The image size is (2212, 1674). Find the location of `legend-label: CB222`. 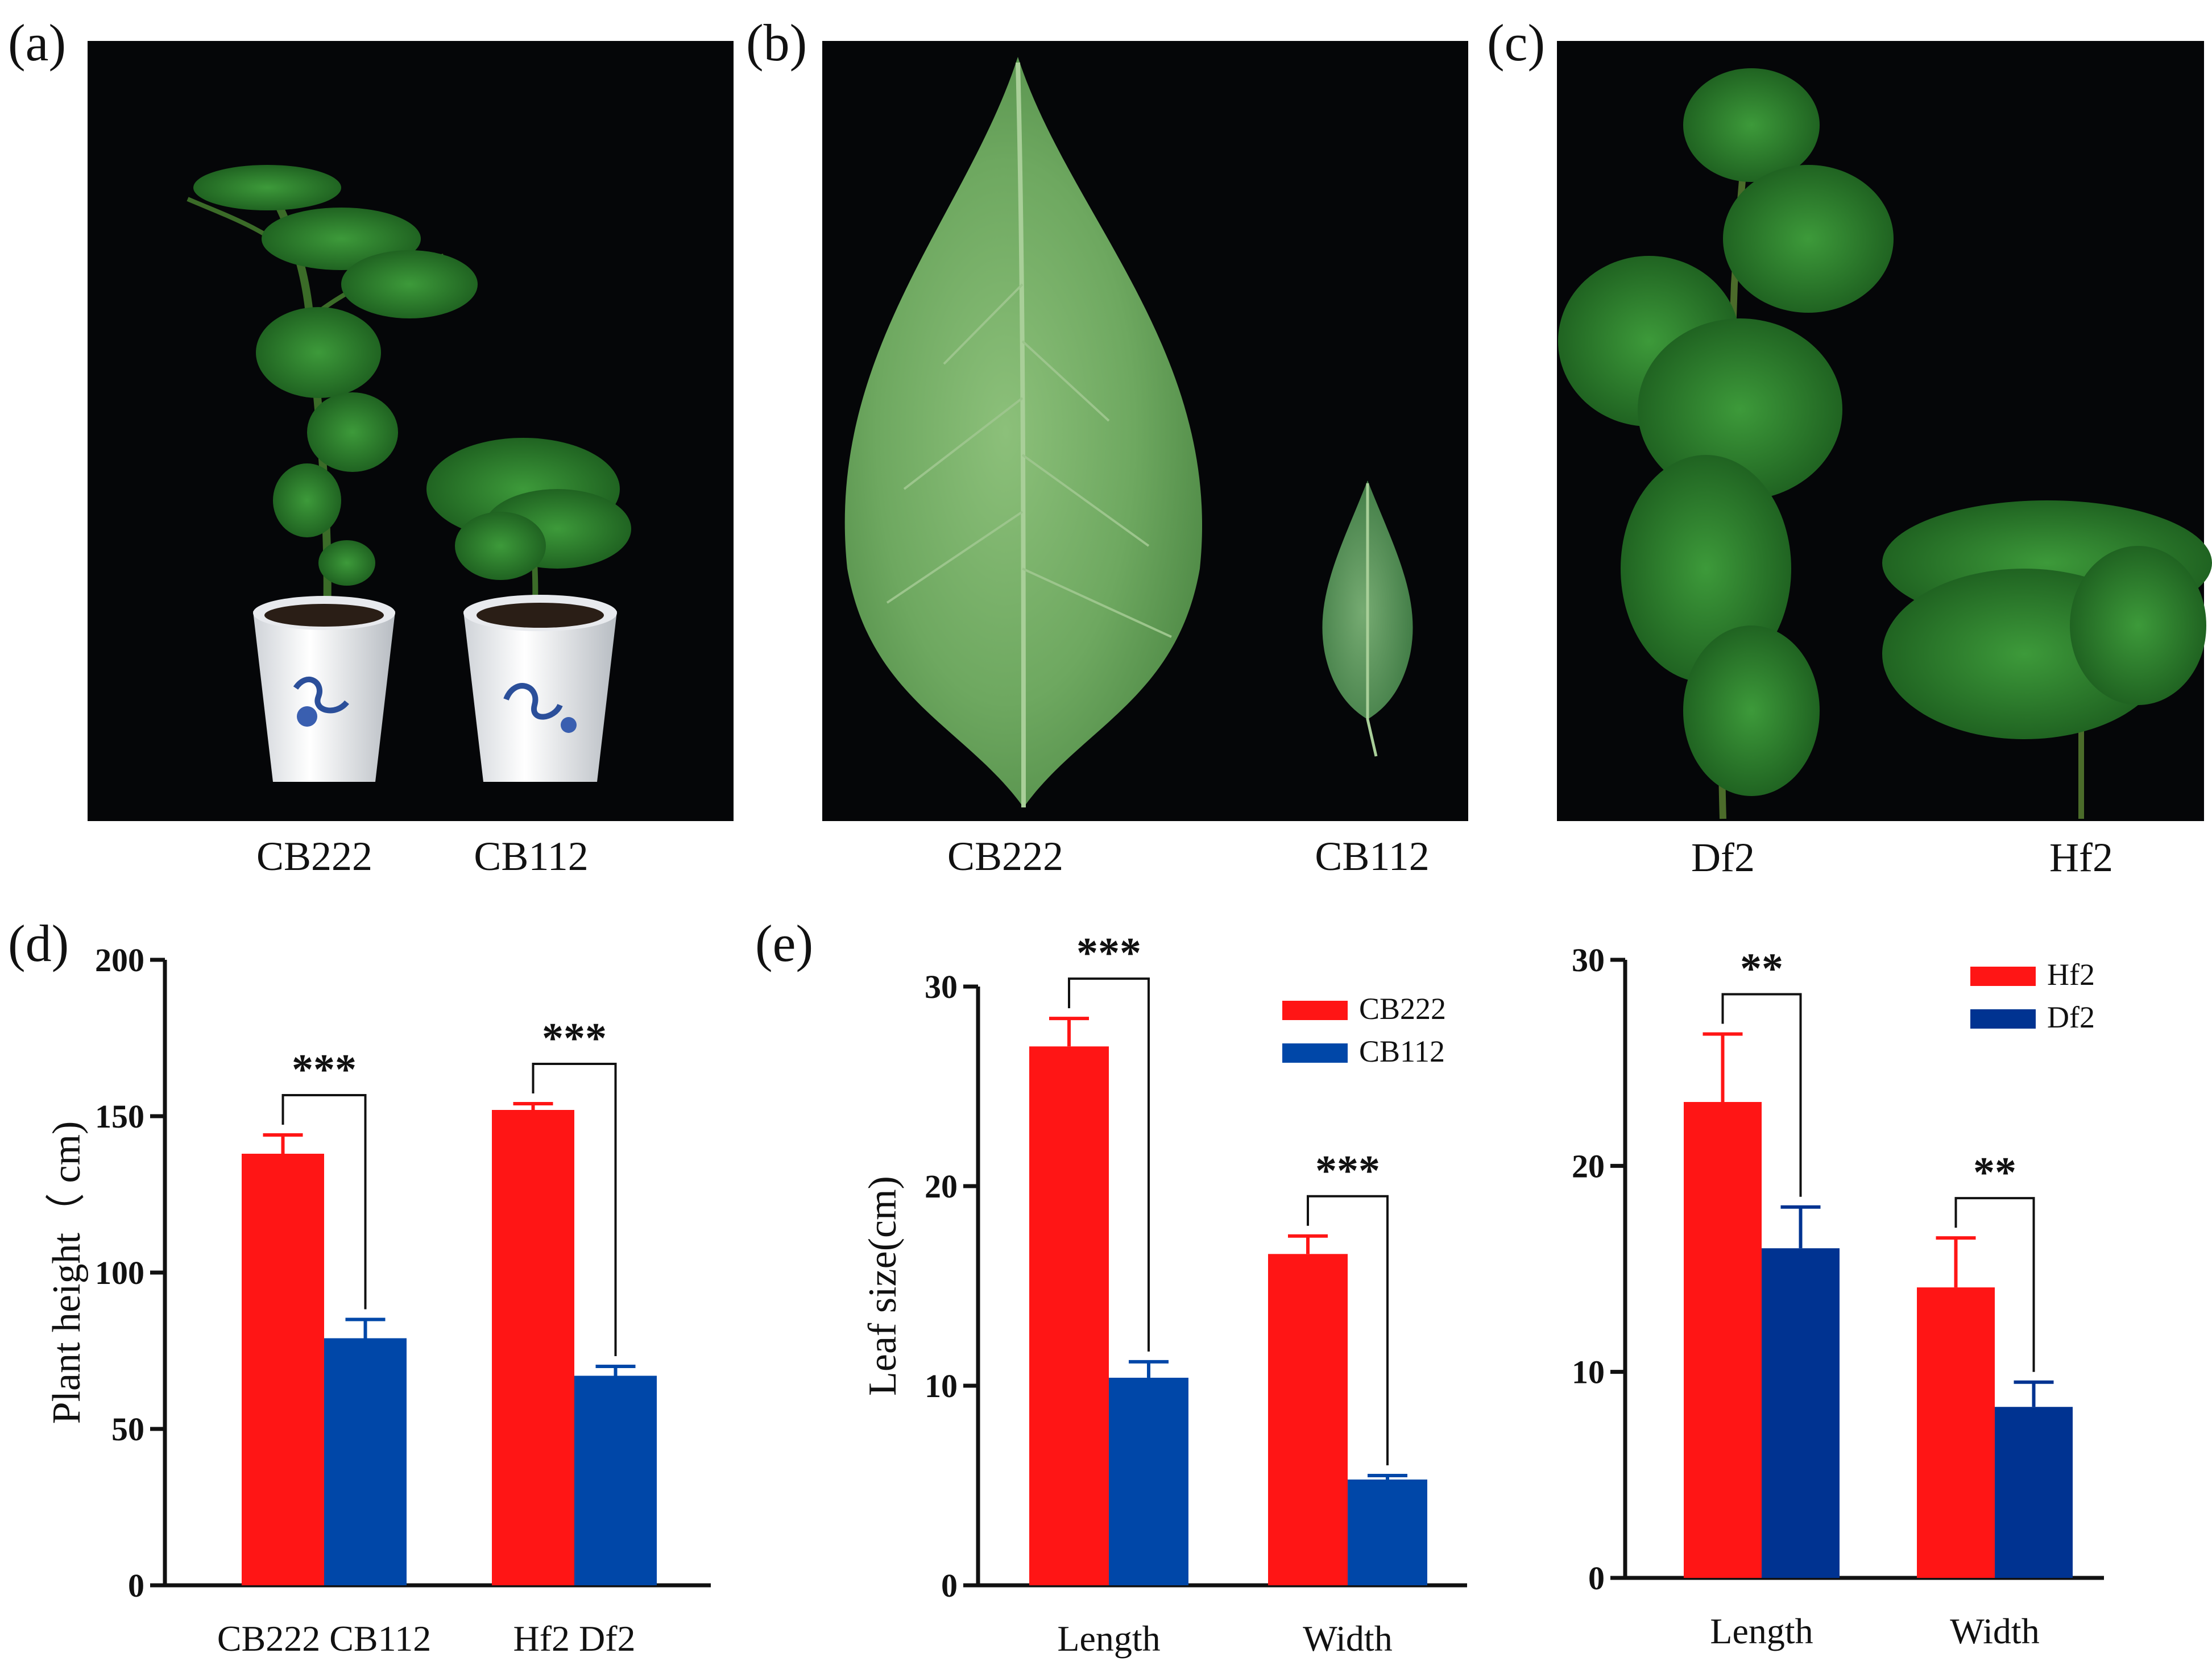

legend-label: CB222 is located at coordinates (1402, 1009).